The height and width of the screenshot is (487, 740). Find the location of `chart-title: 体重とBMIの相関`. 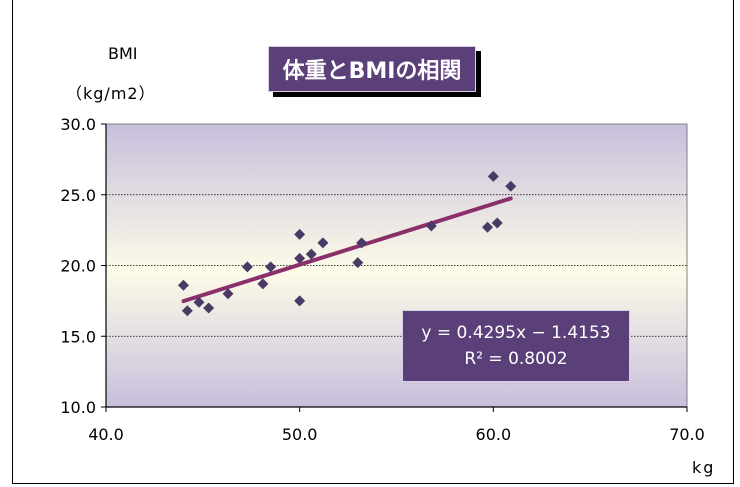

chart-title: 体重とBMIの相関 is located at coordinates (372, 69).